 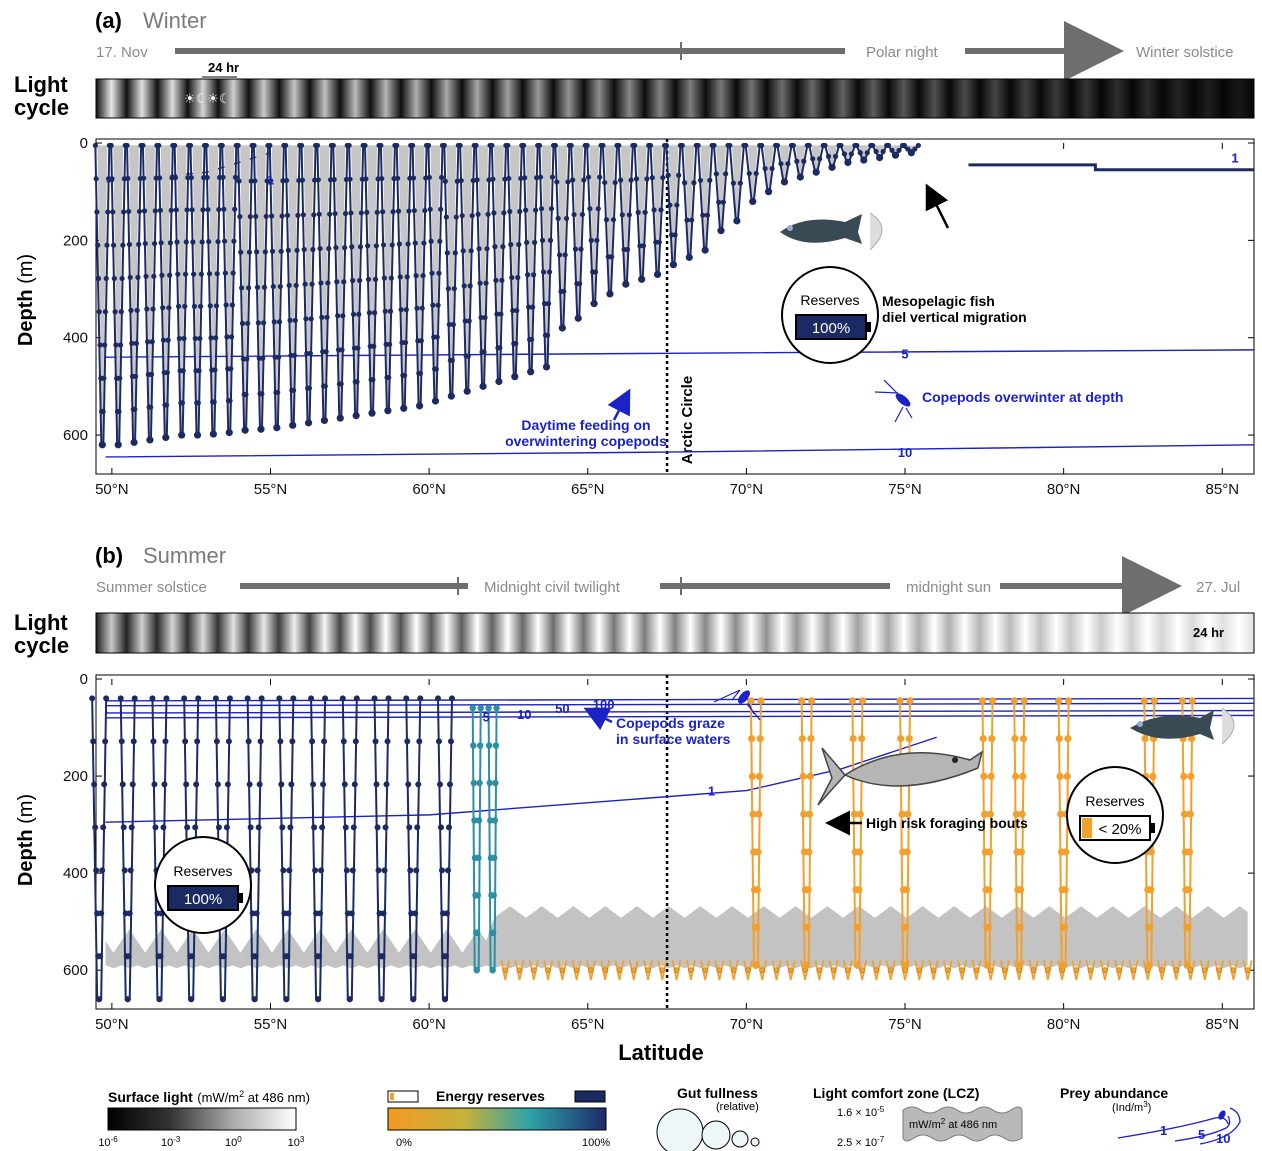 I want to click on legend-lcz-lower: 2.5 × 10⁻⁷, so click(x=861, y=1142).